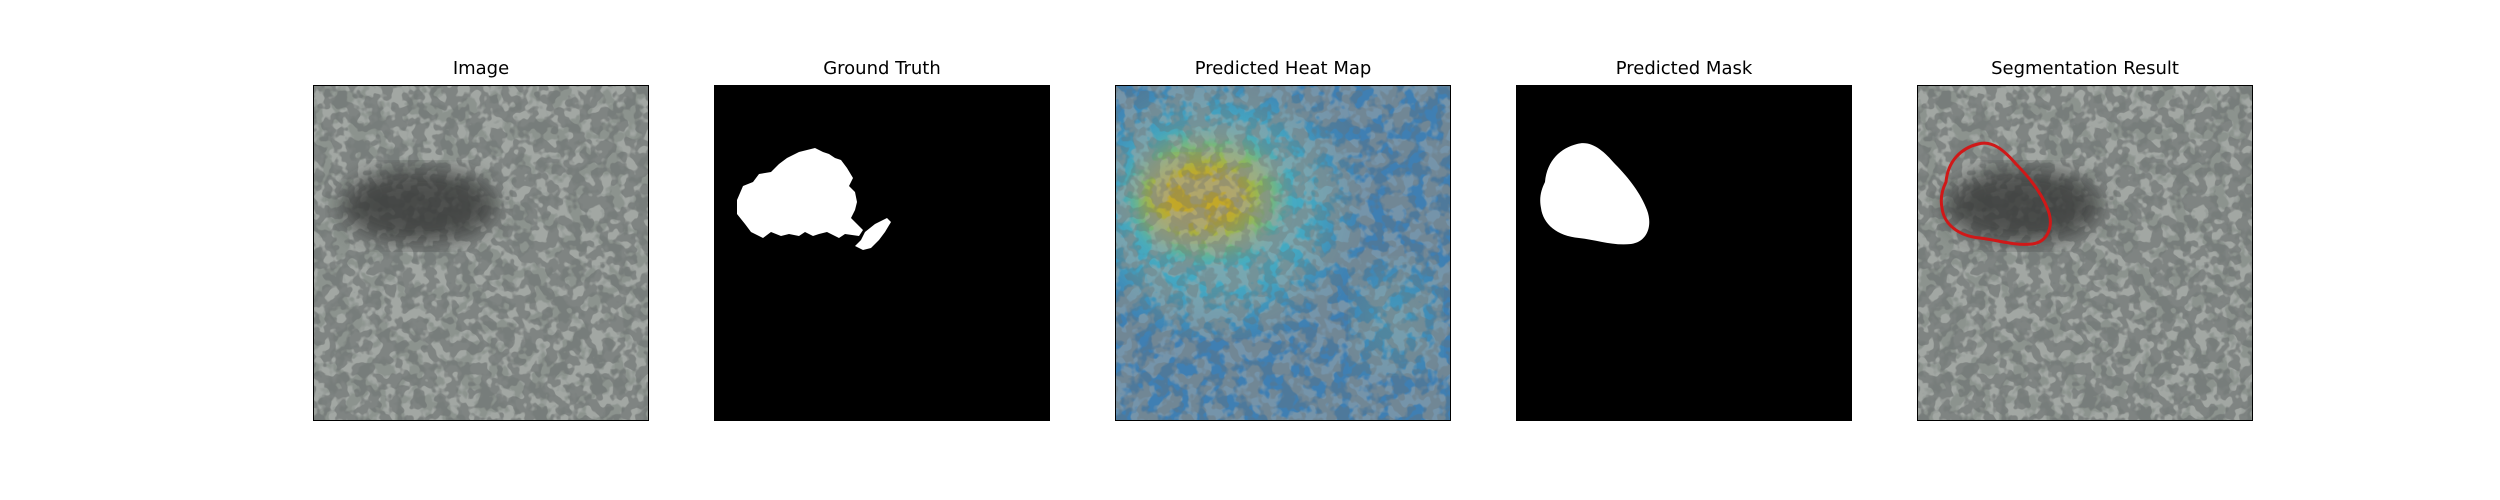 The height and width of the screenshot is (500, 2500). I want to click on heat-map, so click(1283, 253).